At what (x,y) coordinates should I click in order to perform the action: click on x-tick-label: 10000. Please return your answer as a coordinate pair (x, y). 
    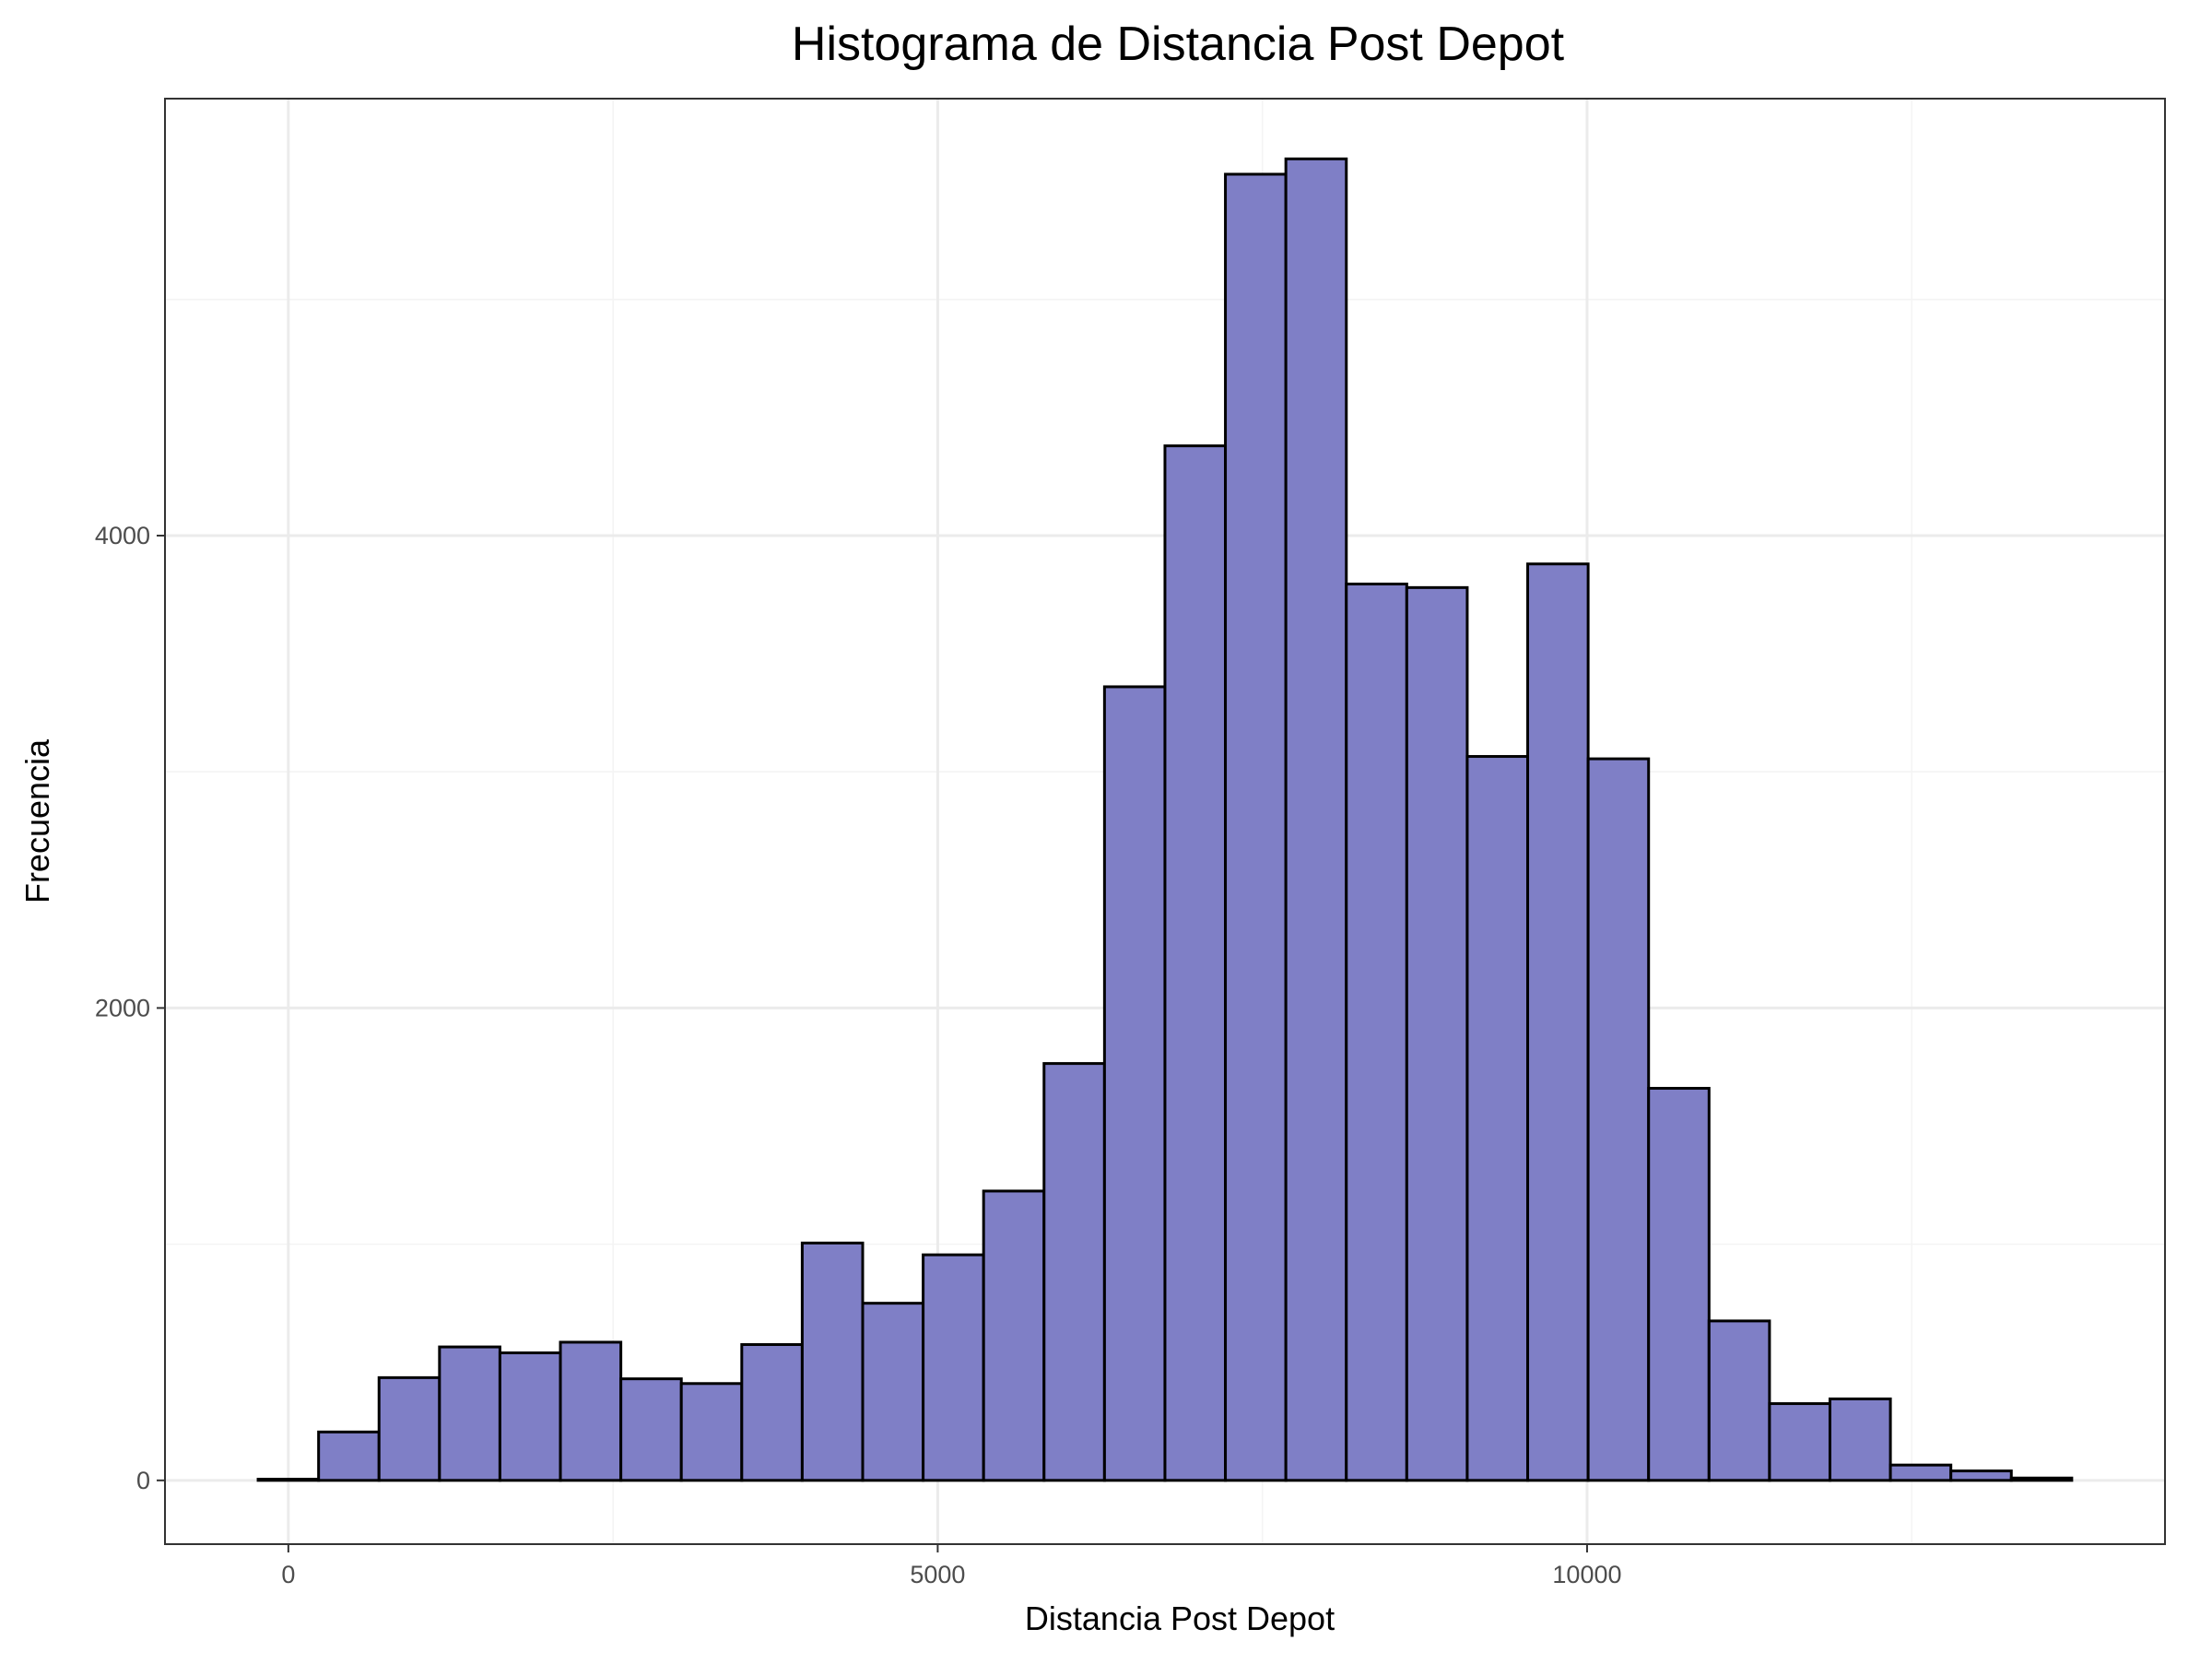
    Looking at the image, I should click on (1586, 1574).